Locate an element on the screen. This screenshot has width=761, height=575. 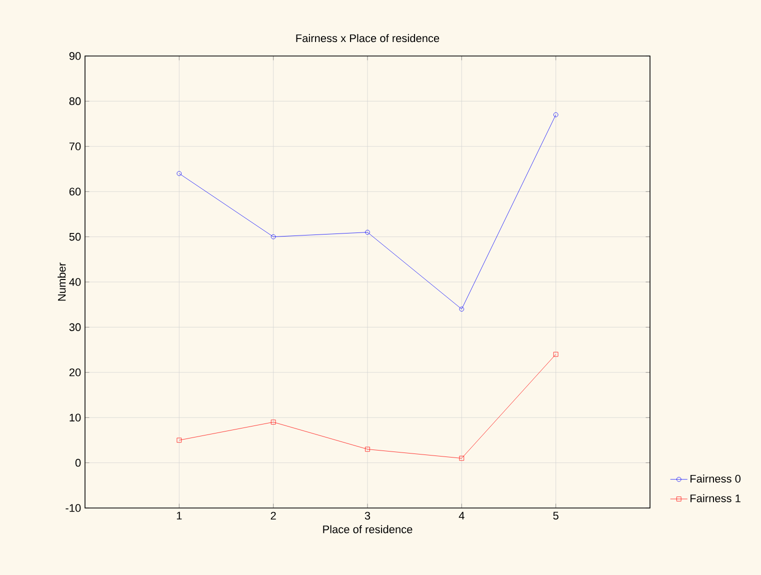
y-tick-label: 50 is located at coordinates (75, 236).